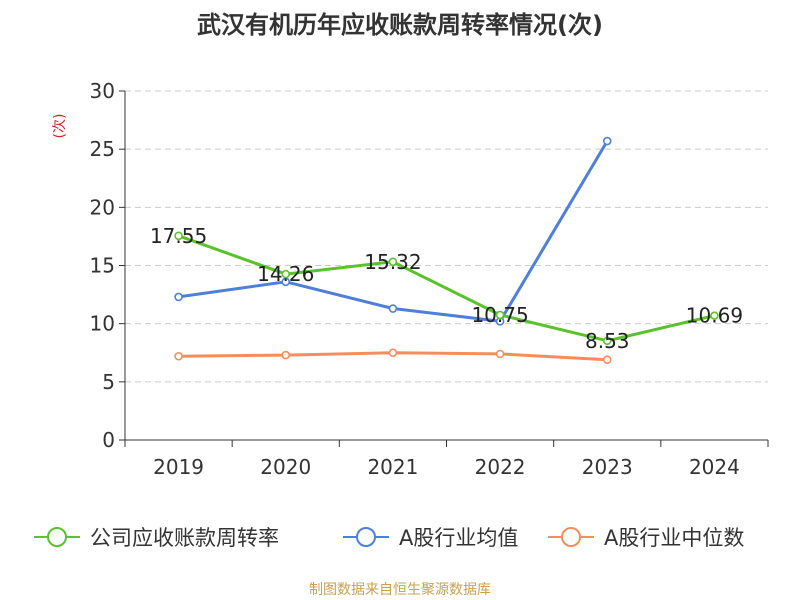  What do you see at coordinates (102, 266) in the screenshot?
I see `y-tick-label: 15` at bounding box center [102, 266].